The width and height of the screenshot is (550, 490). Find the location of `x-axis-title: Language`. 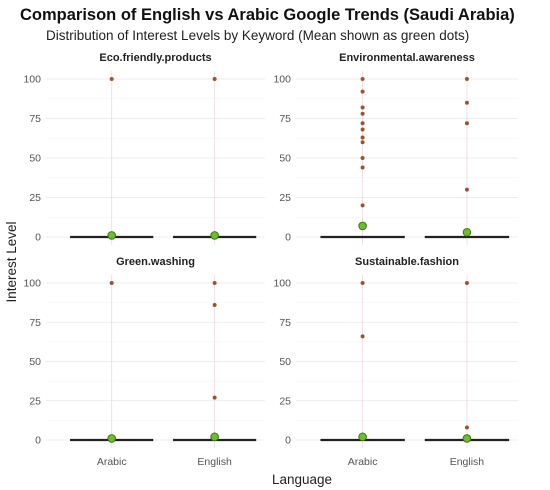

x-axis-title: Language is located at coordinates (302, 479).